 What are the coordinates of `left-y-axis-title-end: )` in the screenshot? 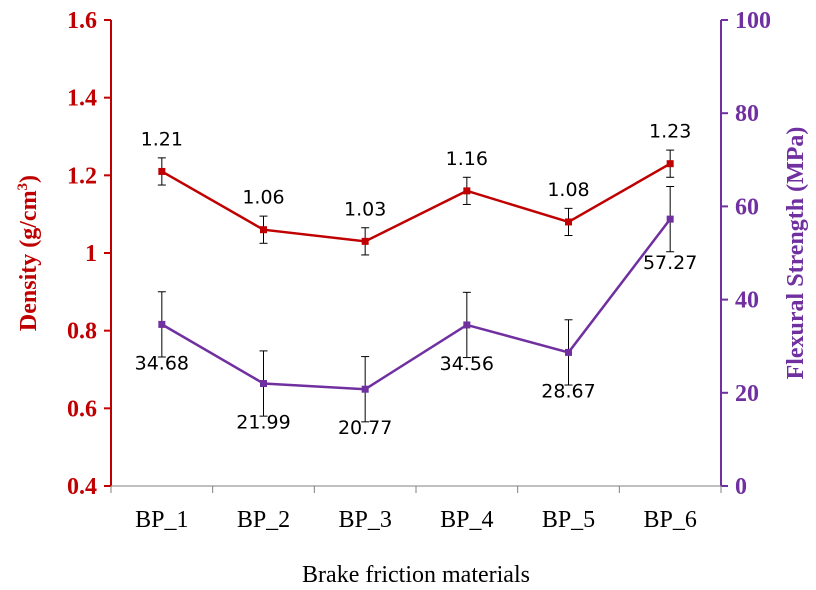 It's located at (29, 179).